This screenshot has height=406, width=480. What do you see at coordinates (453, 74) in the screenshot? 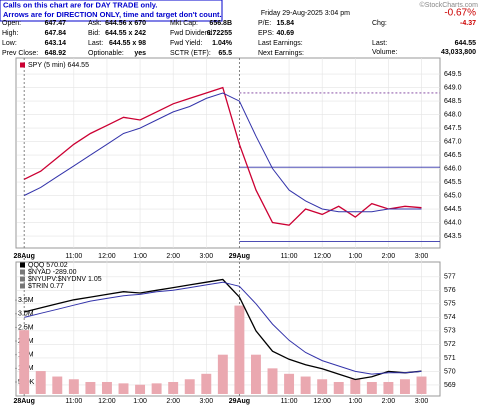
I see `y-tick-label: 649.5` at bounding box center [453, 74].